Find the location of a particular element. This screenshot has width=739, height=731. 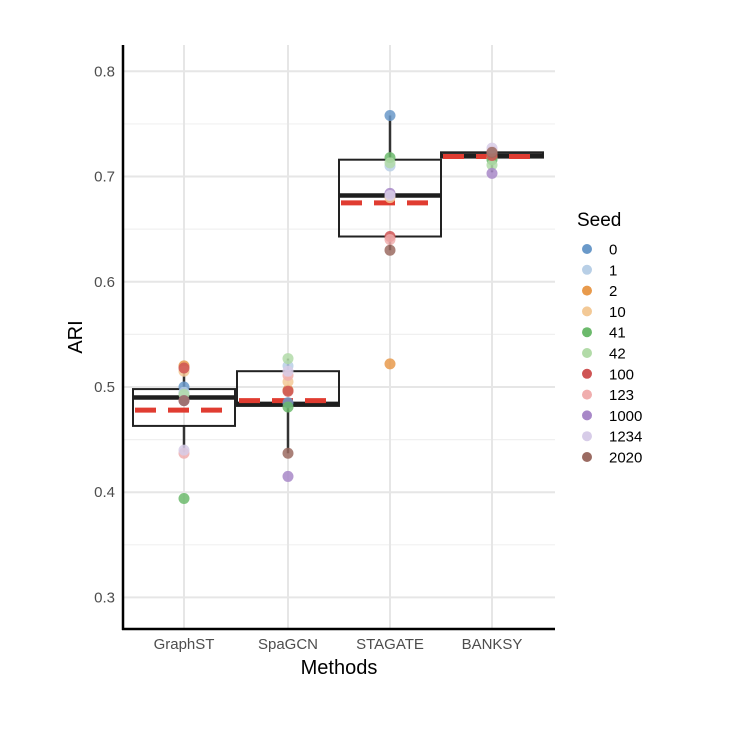

legend-title: Seed is located at coordinates (599, 220).